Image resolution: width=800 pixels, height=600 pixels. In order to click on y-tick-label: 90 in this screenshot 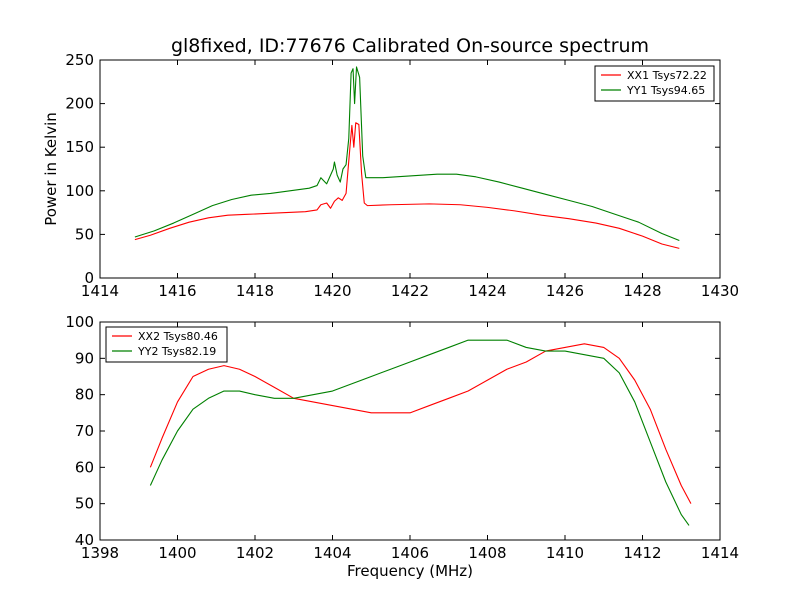, I will do `click(84, 358)`.